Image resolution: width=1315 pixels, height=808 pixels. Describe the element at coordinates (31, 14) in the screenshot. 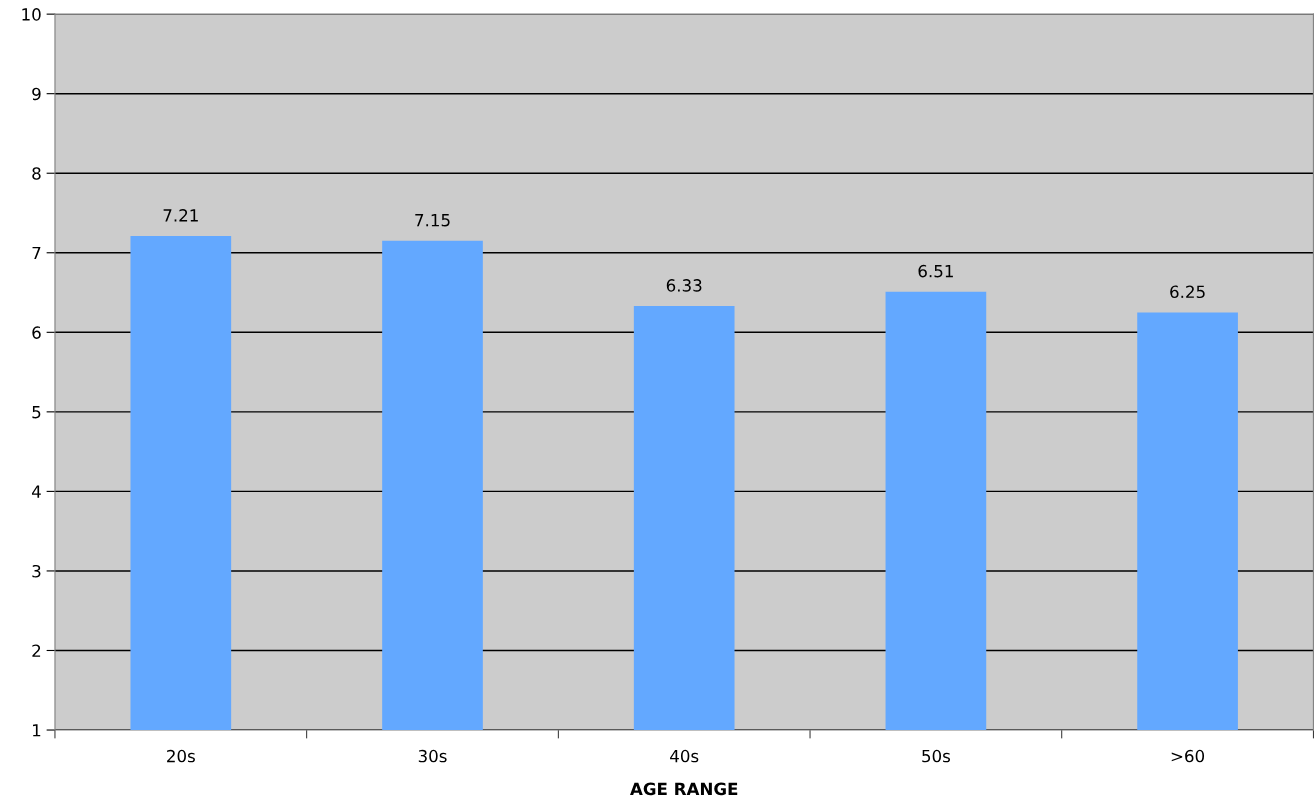

I see `y-tick-label: 10` at that location.